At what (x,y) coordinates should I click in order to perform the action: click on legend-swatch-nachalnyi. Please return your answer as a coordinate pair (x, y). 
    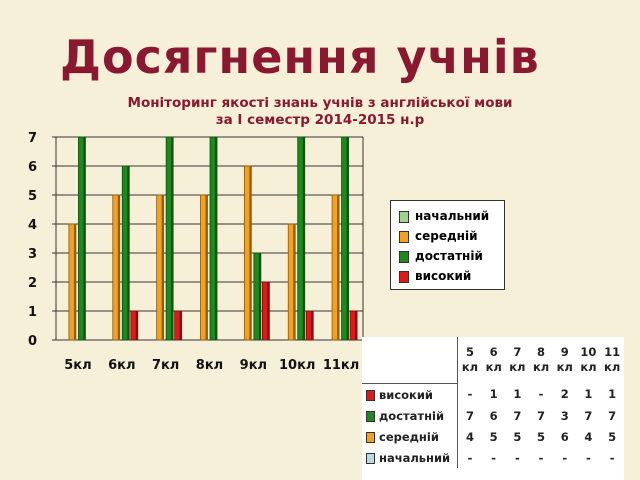
    Looking at the image, I should click on (404, 216).